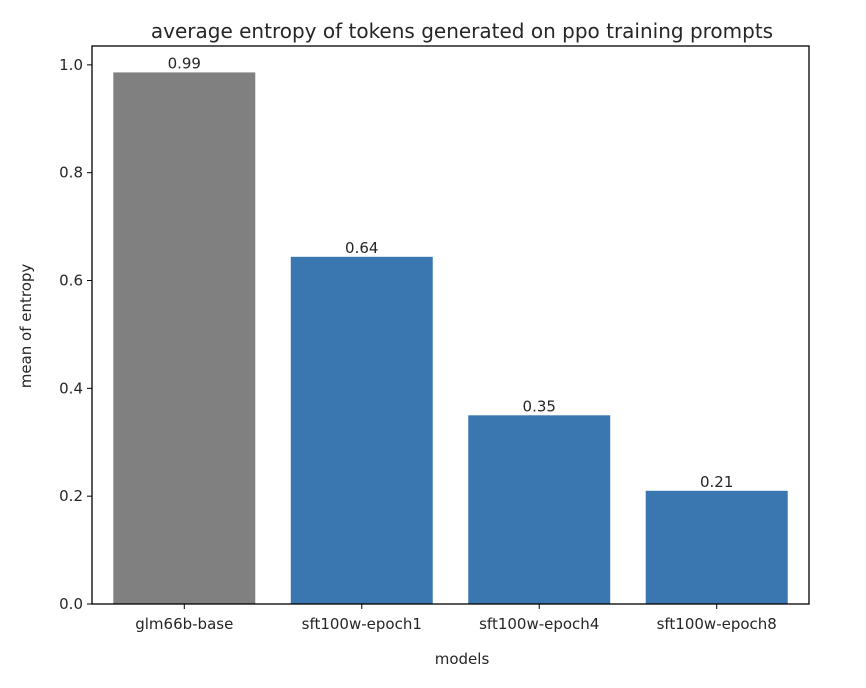  Describe the element at coordinates (539, 624) in the screenshot. I see `x-tick-label: sft100w-epoch4` at that location.